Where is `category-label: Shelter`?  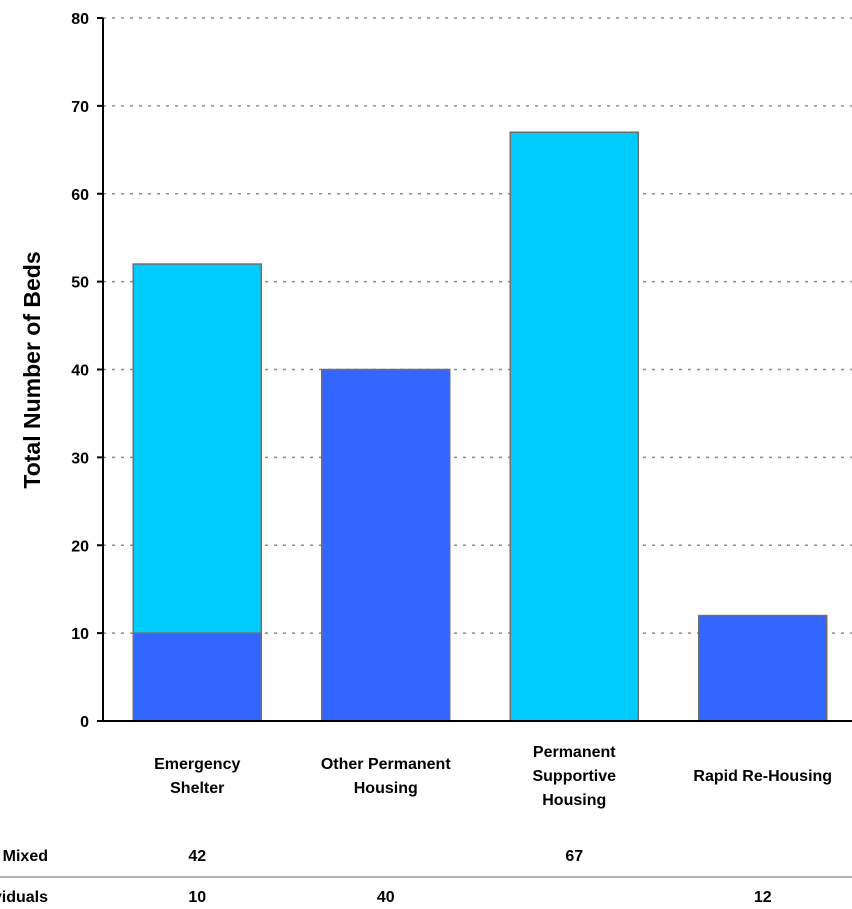 category-label: Shelter is located at coordinates (197, 788).